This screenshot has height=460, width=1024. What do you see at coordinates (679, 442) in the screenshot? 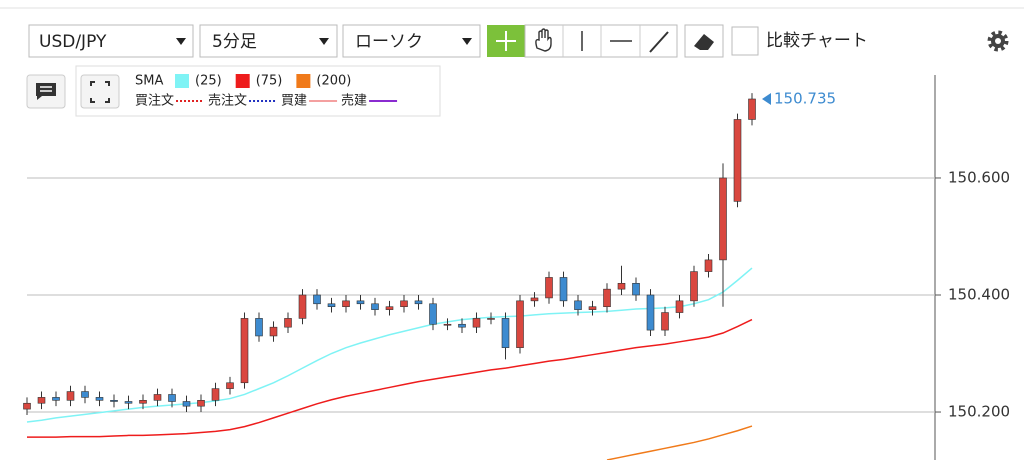
I see `sma-line` at bounding box center [679, 442].